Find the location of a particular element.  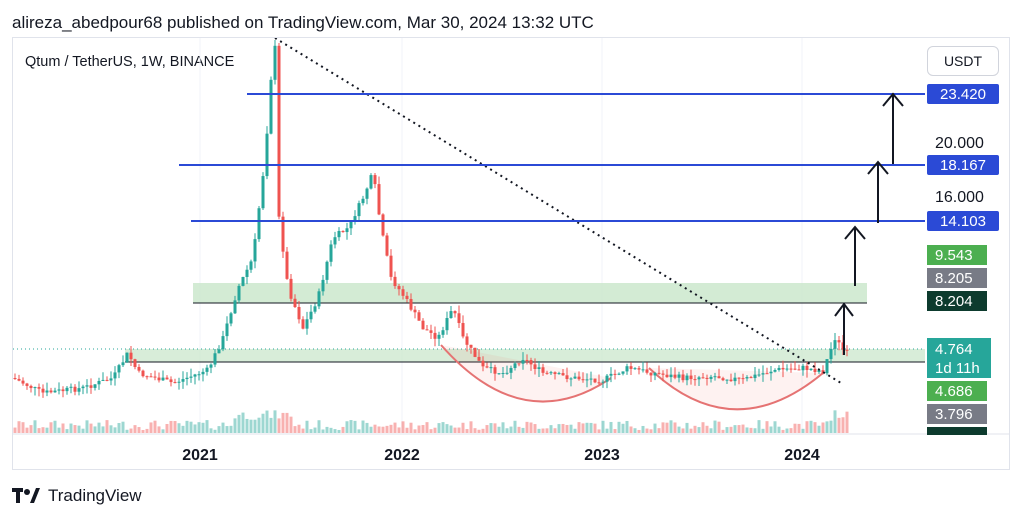

price-tag-3796: 3.796 is located at coordinates (957, 414).